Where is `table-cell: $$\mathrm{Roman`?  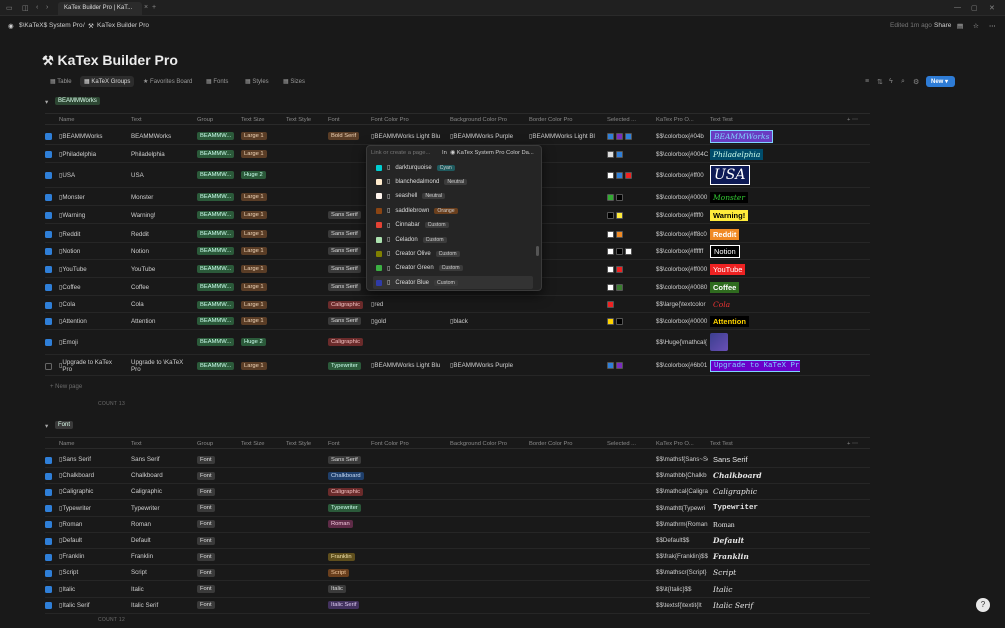
table-cell: $$\mathrm{Roman is located at coordinates (682, 524).